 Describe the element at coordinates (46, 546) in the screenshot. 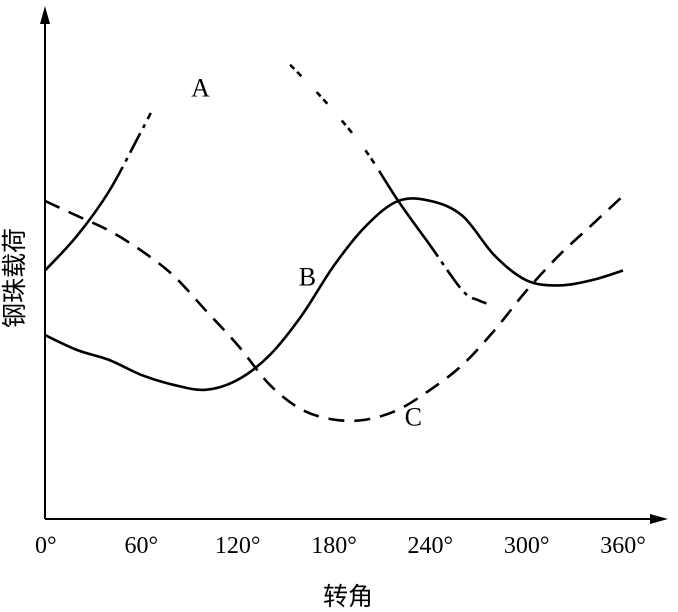

I see `x-tick-label: 0°` at that location.